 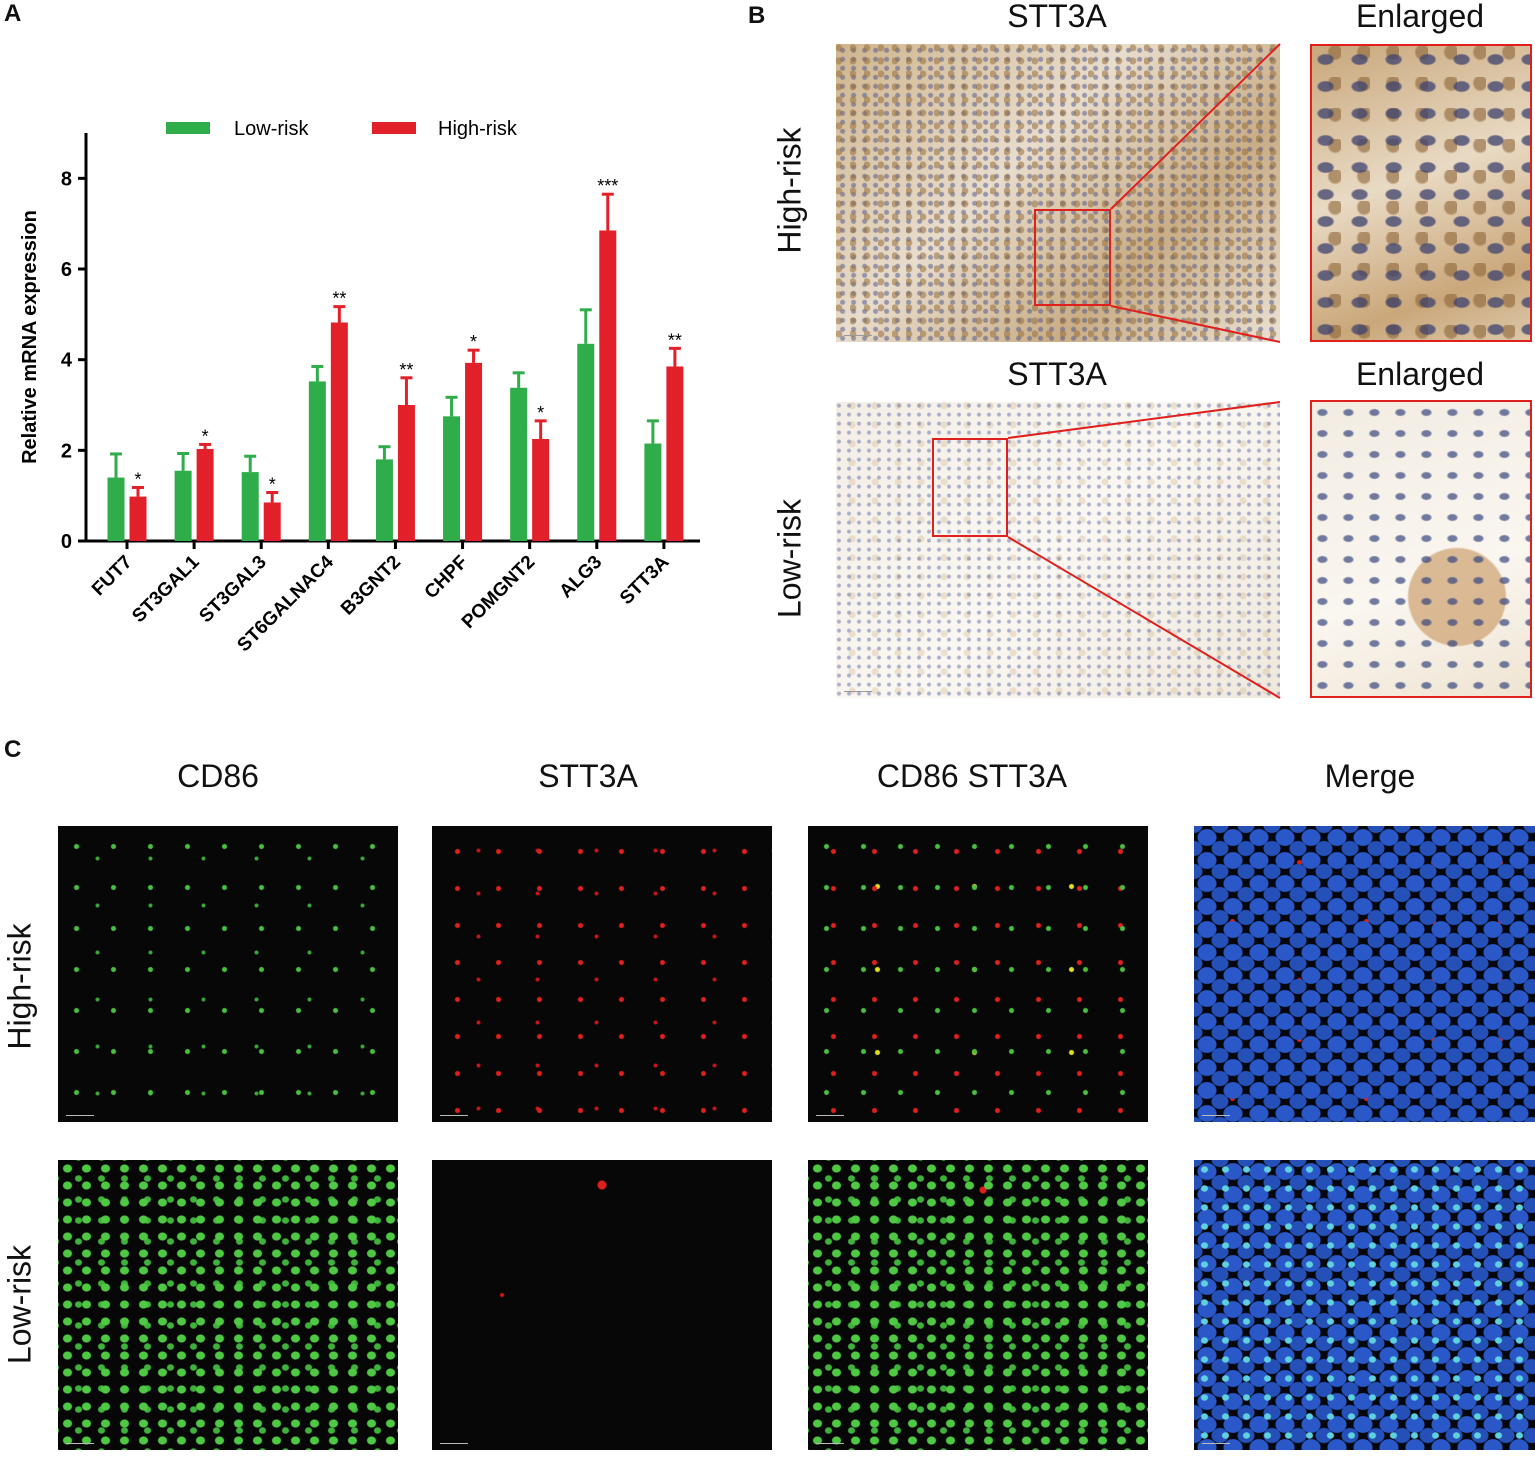 I want to click on bar-low-pomgnt2, so click(x=519, y=464).